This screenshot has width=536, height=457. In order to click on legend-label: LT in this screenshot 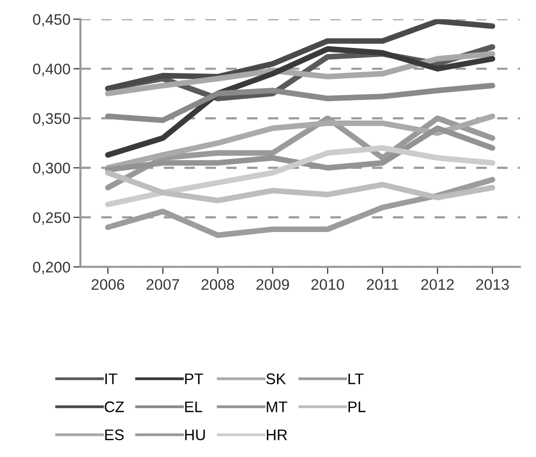, I will do `click(356, 379)`.